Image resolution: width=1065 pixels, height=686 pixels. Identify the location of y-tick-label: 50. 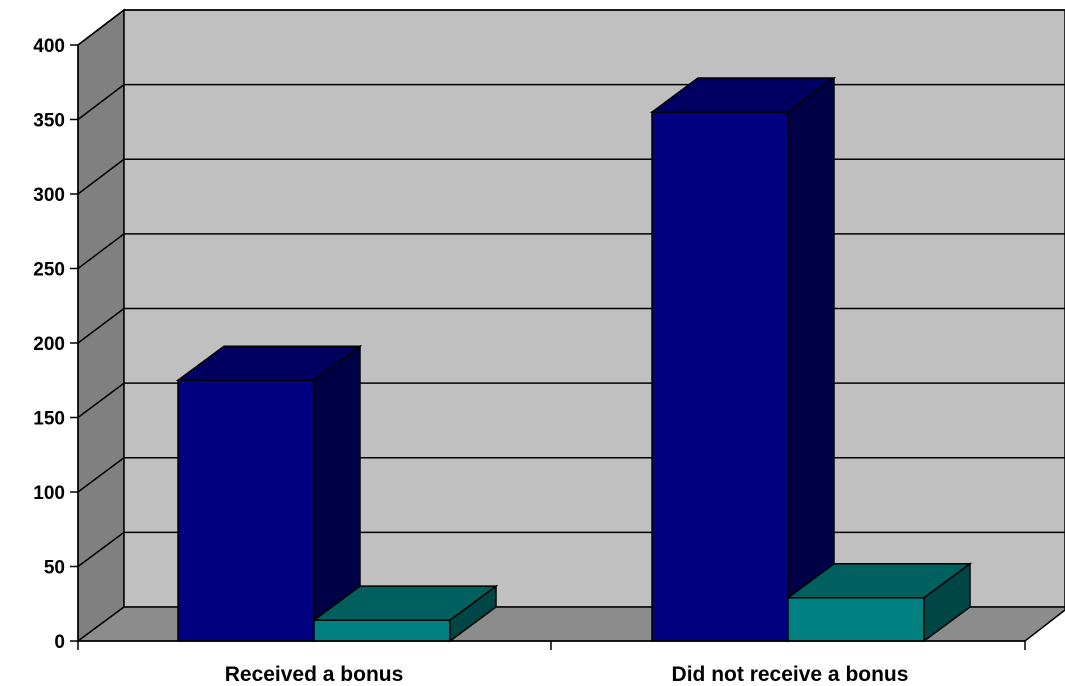
(54, 568).